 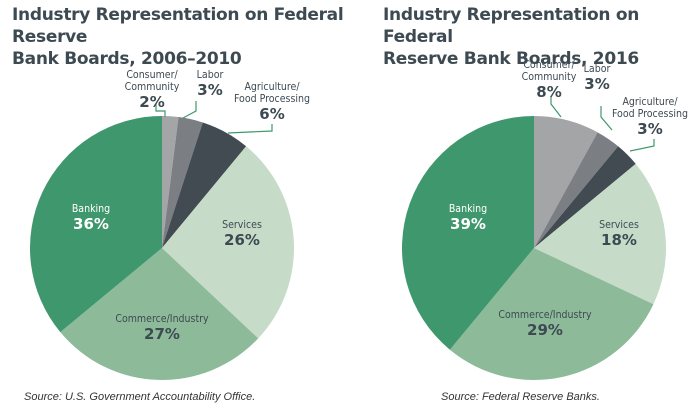 I want to click on slice-percent: 39%, so click(x=468, y=224).